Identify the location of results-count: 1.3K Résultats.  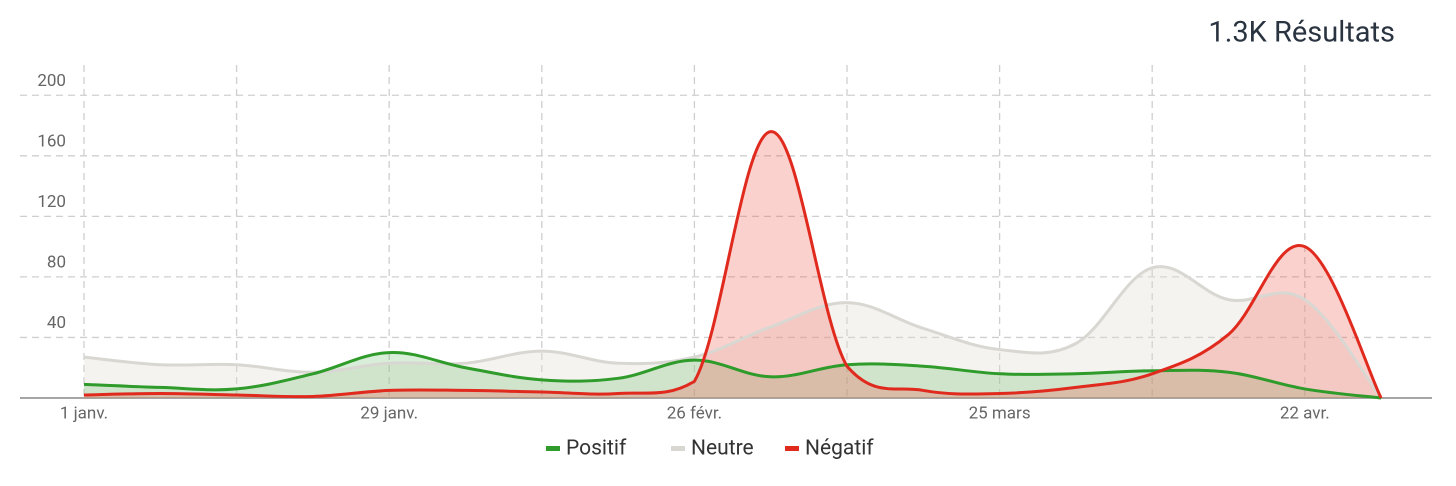
(1301, 33).